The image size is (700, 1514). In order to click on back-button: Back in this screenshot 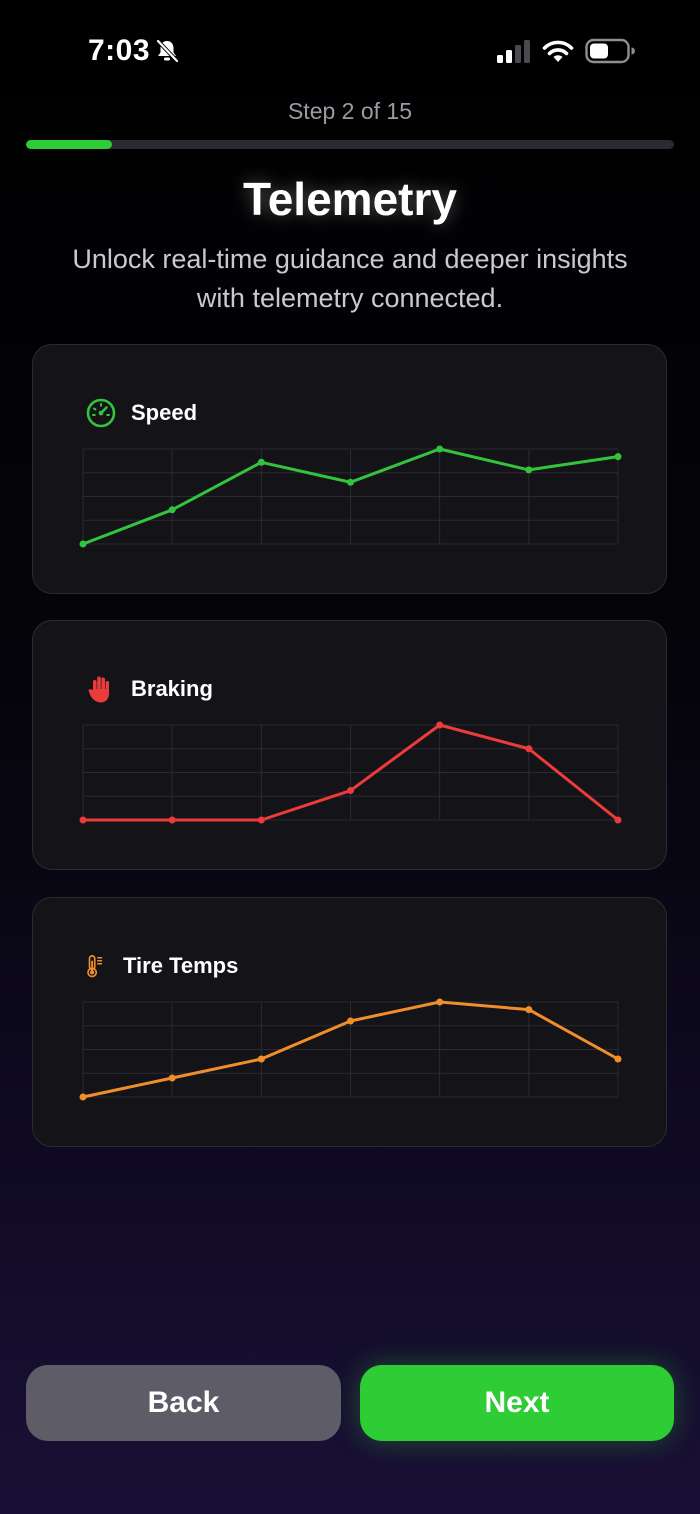, I will do `click(183, 1403)`.